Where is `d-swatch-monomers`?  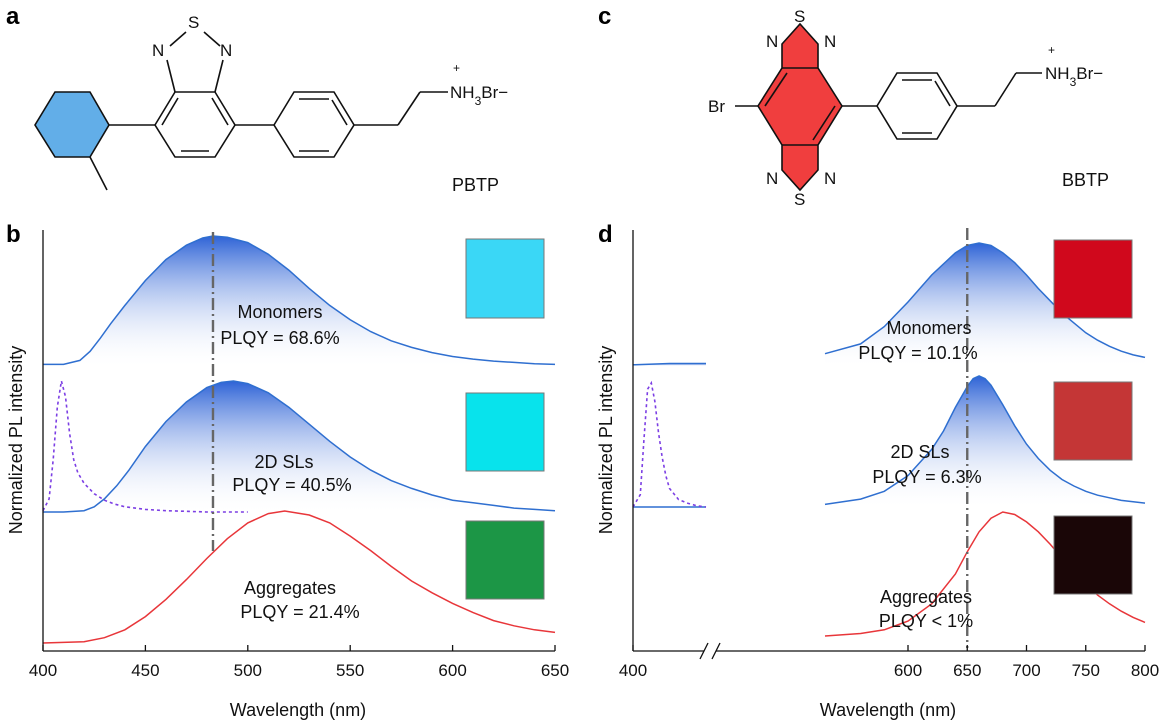 d-swatch-monomers is located at coordinates (1093, 279).